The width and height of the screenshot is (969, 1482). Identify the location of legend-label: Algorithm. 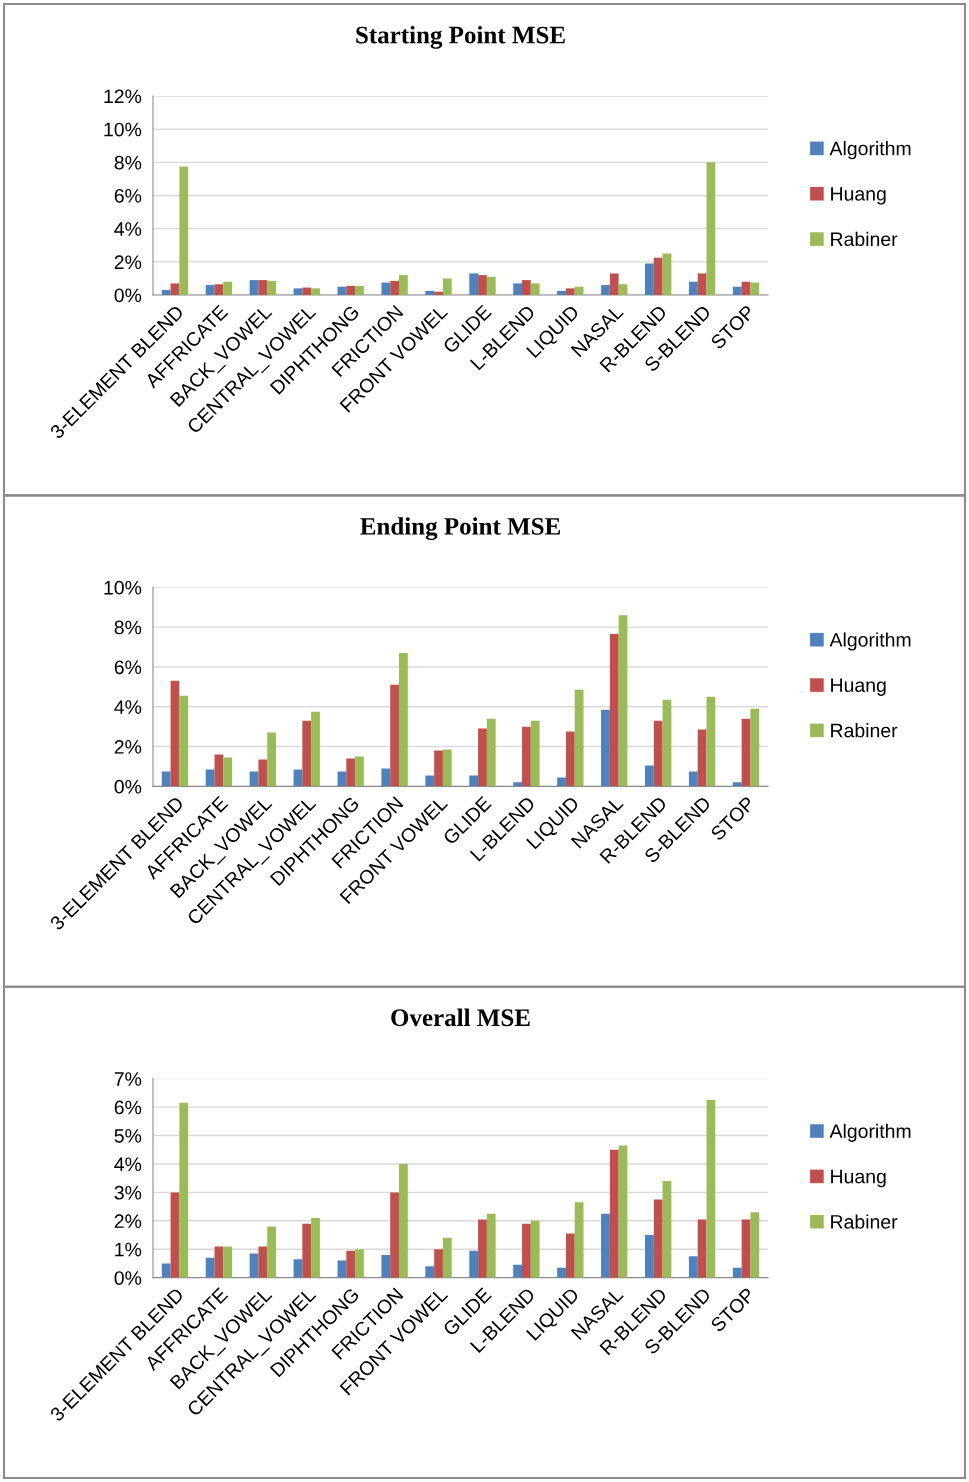
(870, 150).